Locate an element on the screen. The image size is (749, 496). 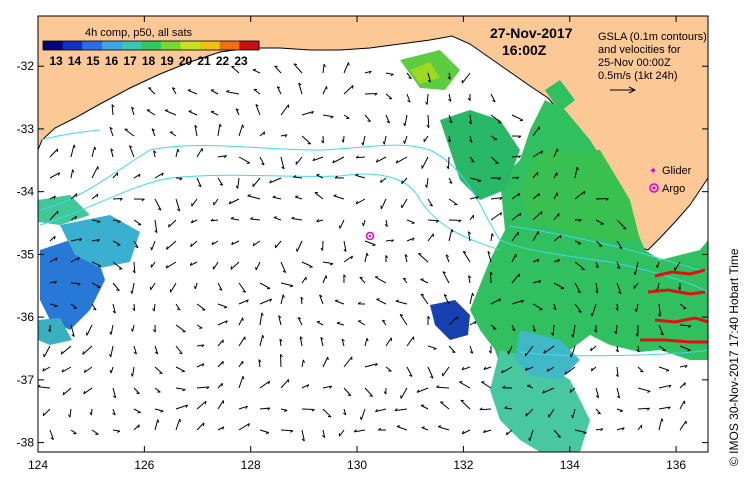
colorbar-tick-label: 17 is located at coordinates (130, 61).